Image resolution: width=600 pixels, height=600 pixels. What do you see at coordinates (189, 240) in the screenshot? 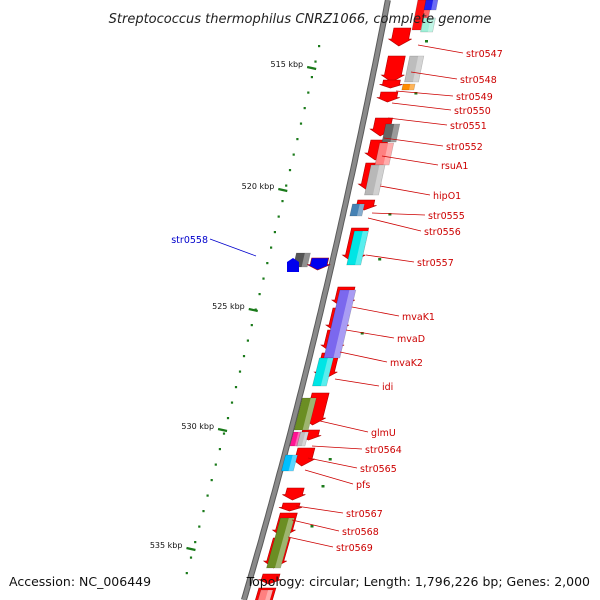
I see `gene-label-str0558: str0558` at bounding box center [189, 240].